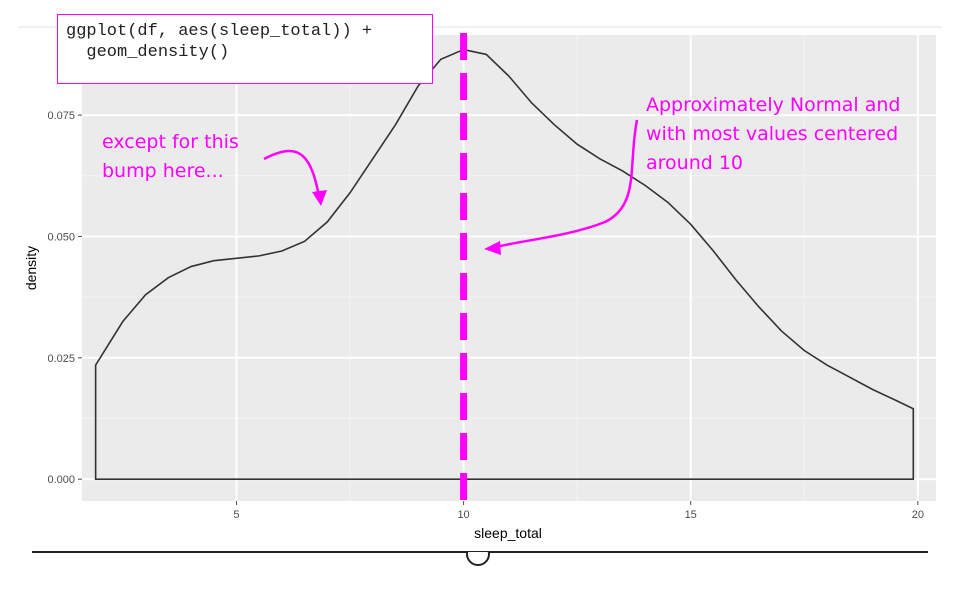 The height and width of the screenshot is (600, 960). What do you see at coordinates (508, 533) in the screenshot?
I see `x-axis-title: sleep_total` at bounding box center [508, 533].